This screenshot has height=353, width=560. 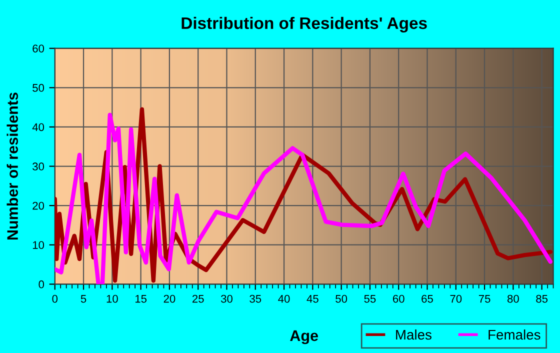 I want to click on x-tick-label: 30, so click(x=226, y=298).